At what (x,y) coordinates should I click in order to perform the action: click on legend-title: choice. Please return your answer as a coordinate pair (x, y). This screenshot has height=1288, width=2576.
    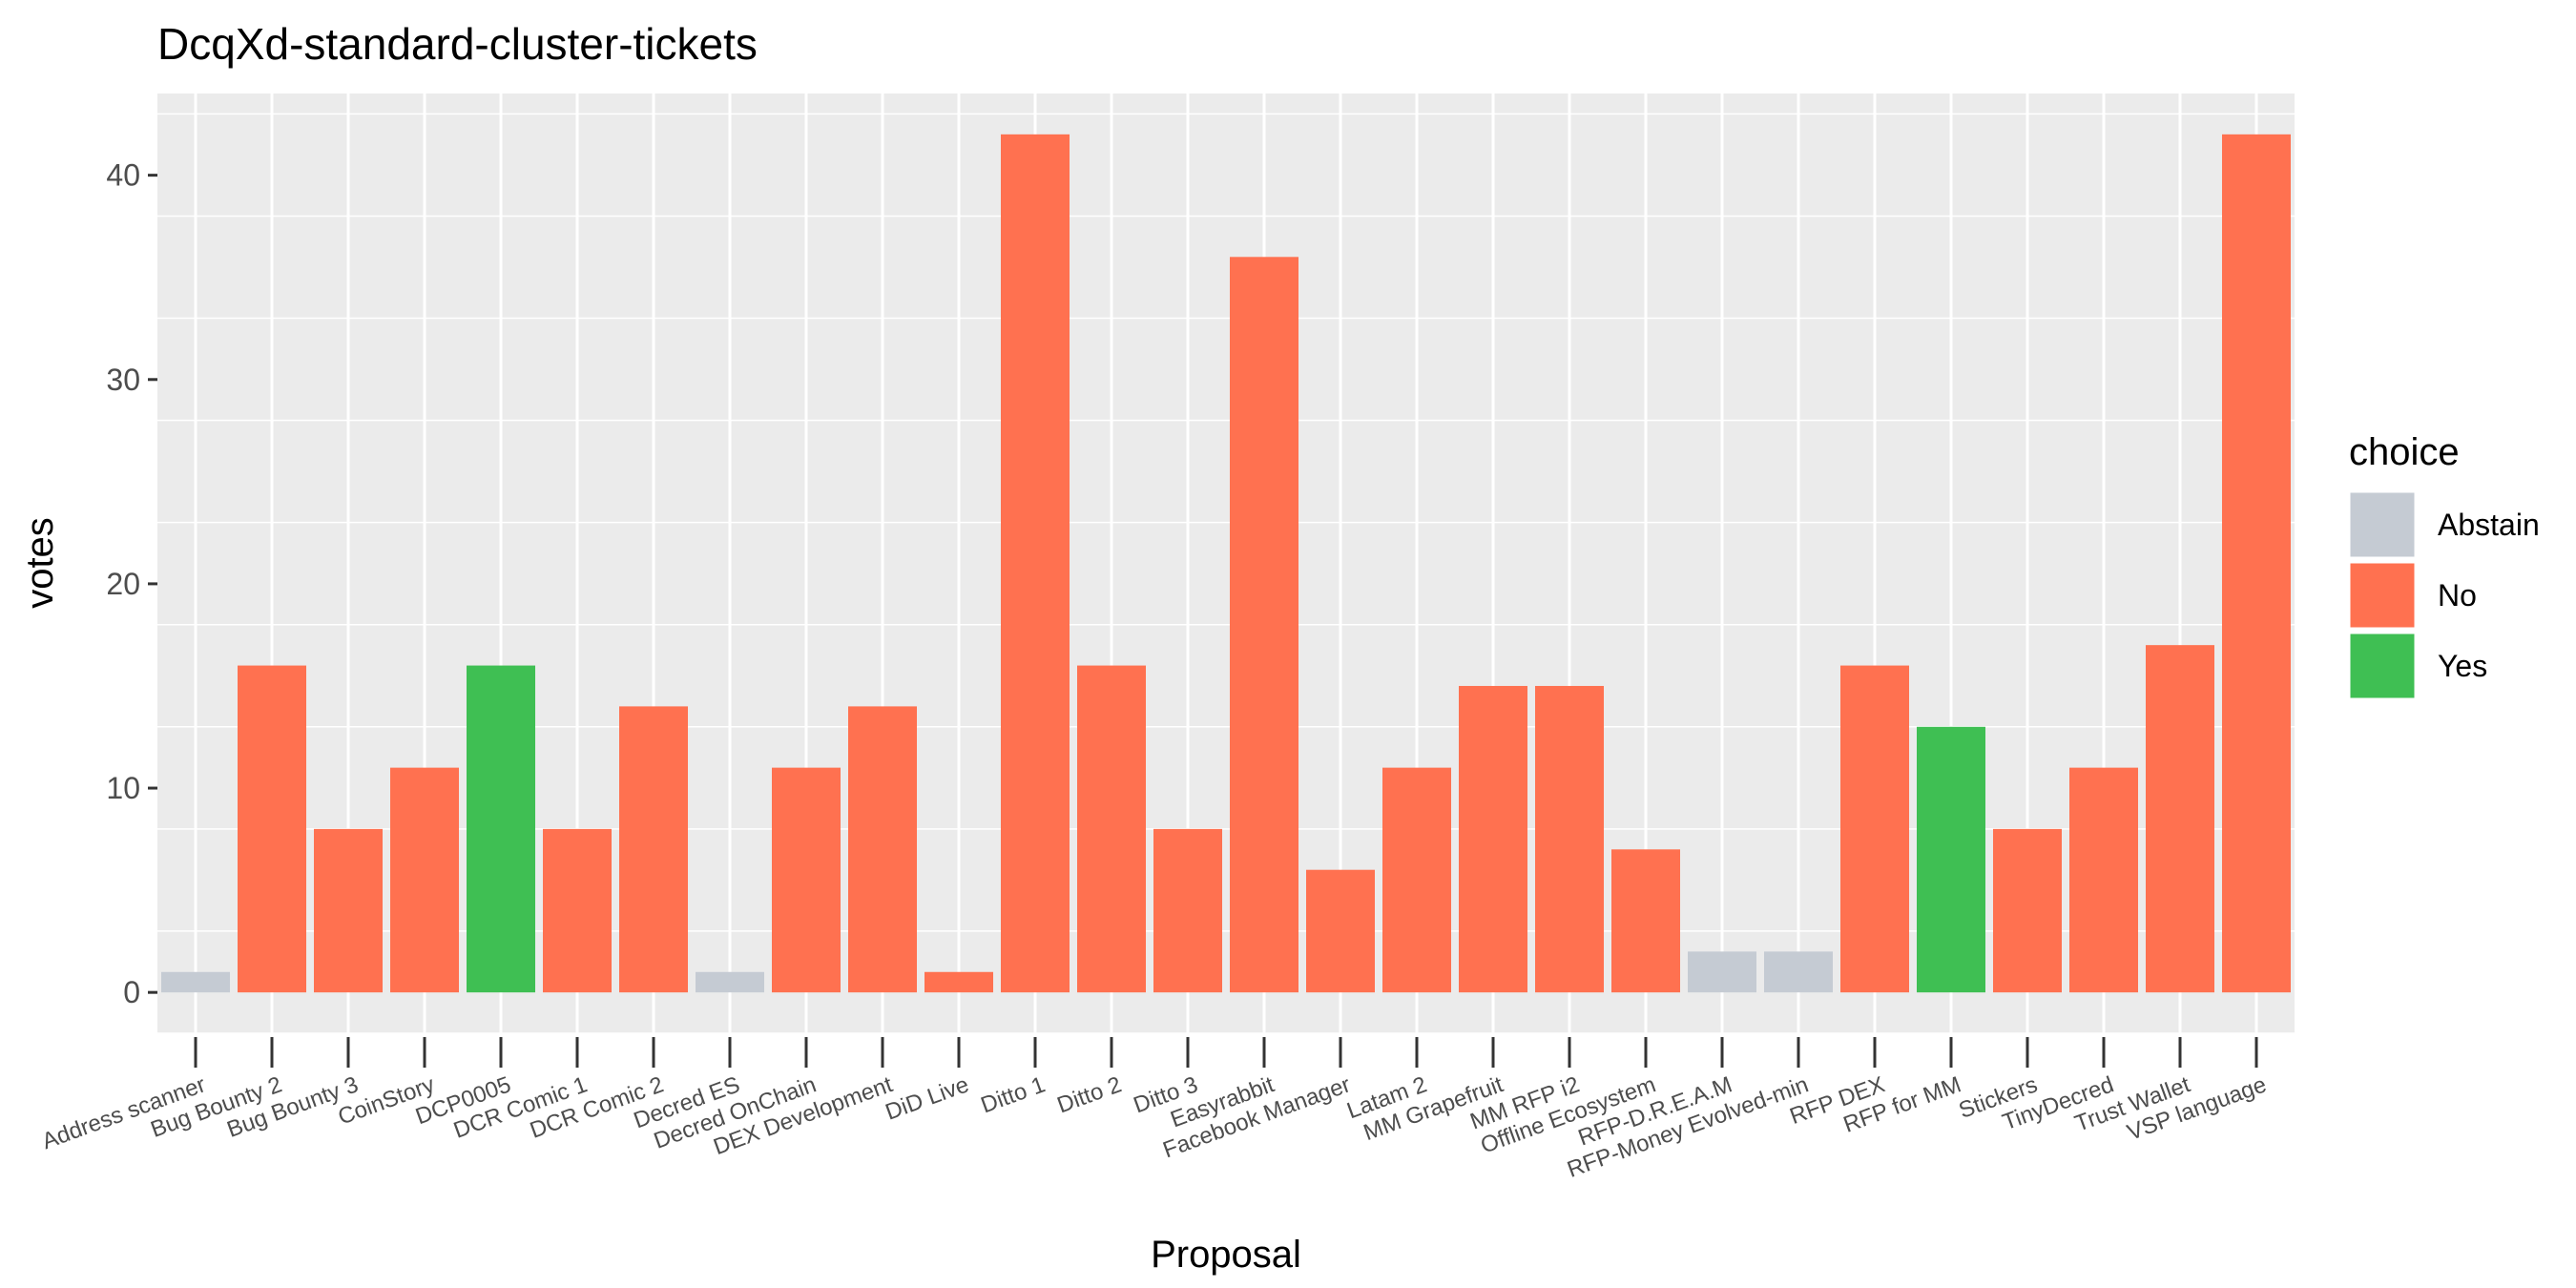
    Looking at the image, I should click on (2404, 452).